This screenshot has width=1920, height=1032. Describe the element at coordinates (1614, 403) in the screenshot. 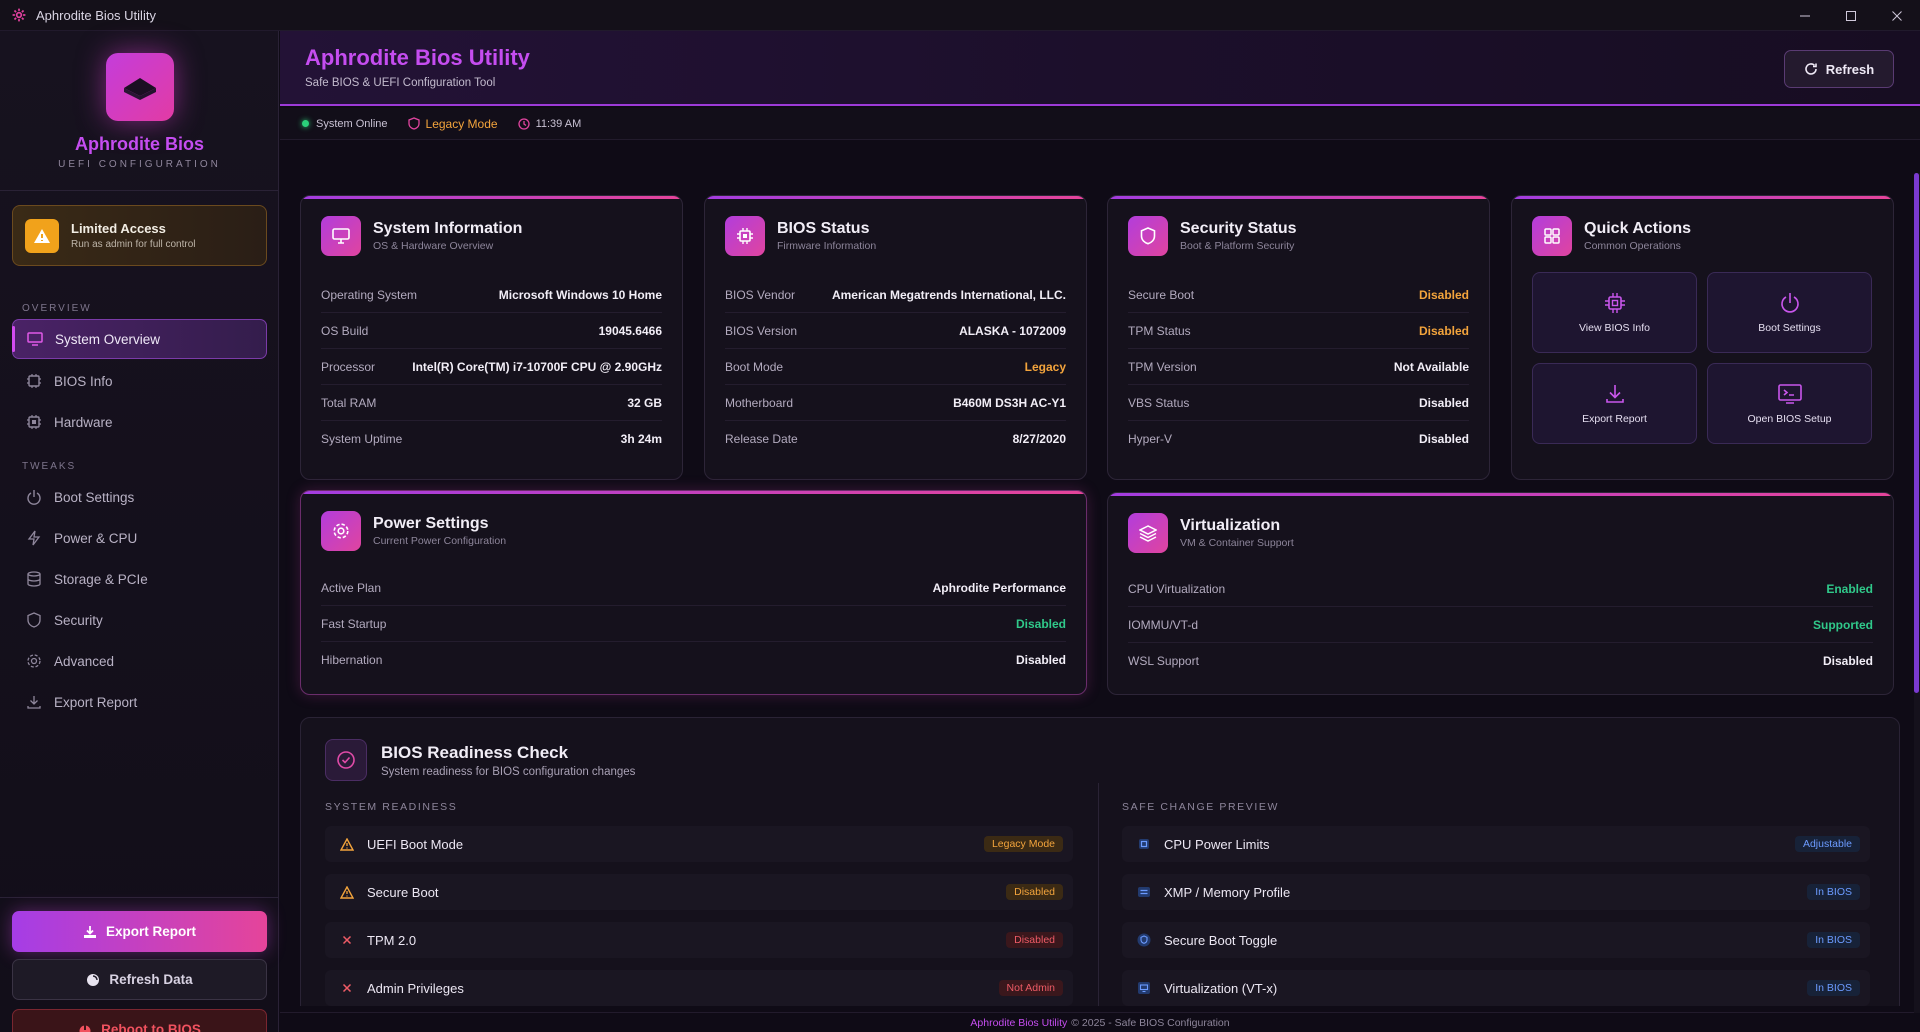

I see `export-report-quick-button: Export Report` at that location.